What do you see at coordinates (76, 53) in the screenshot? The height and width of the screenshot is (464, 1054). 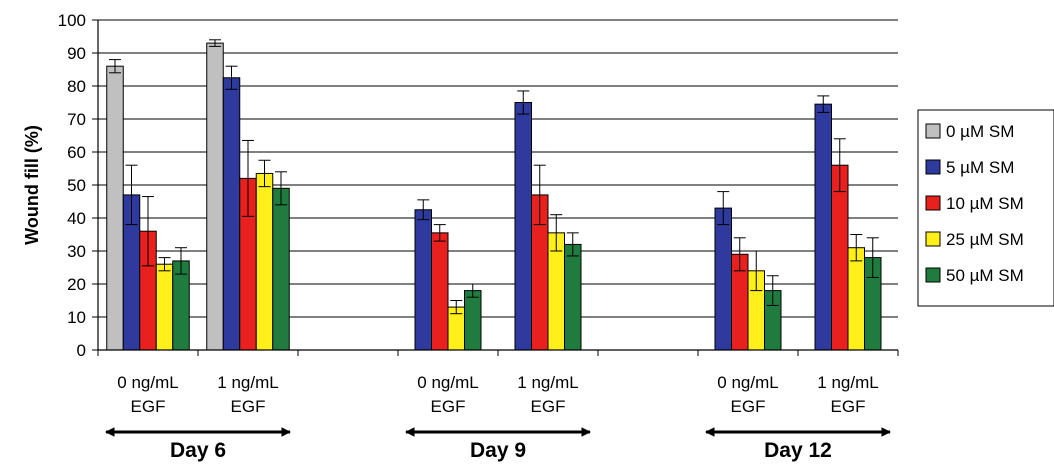 I see `y-tick-label: 90` at bounding box center [76, 53].